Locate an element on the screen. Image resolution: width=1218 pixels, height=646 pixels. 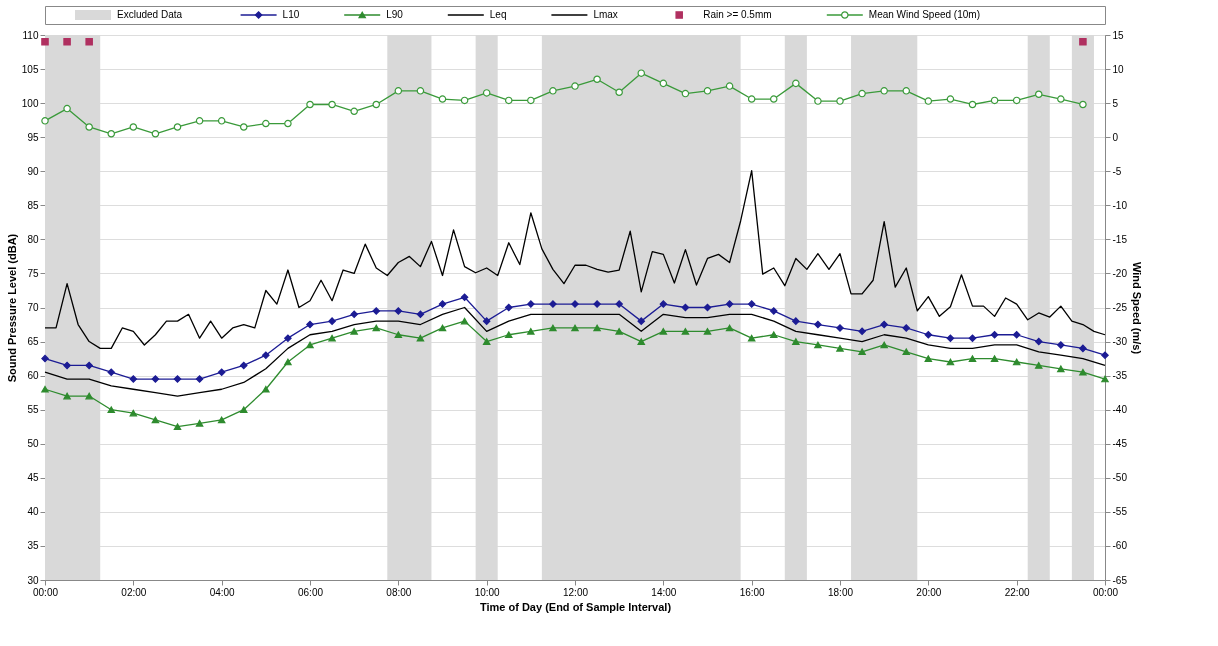
x-tick-label: 10:00 is located at coordinates (487, 592).